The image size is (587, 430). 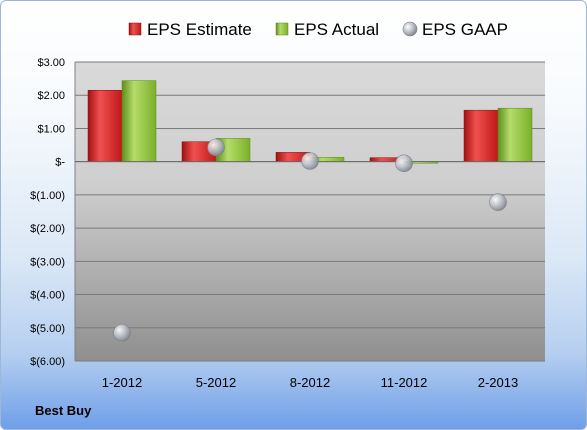 I want to click on company-name: Best Buy, so click(x=63, y=410).